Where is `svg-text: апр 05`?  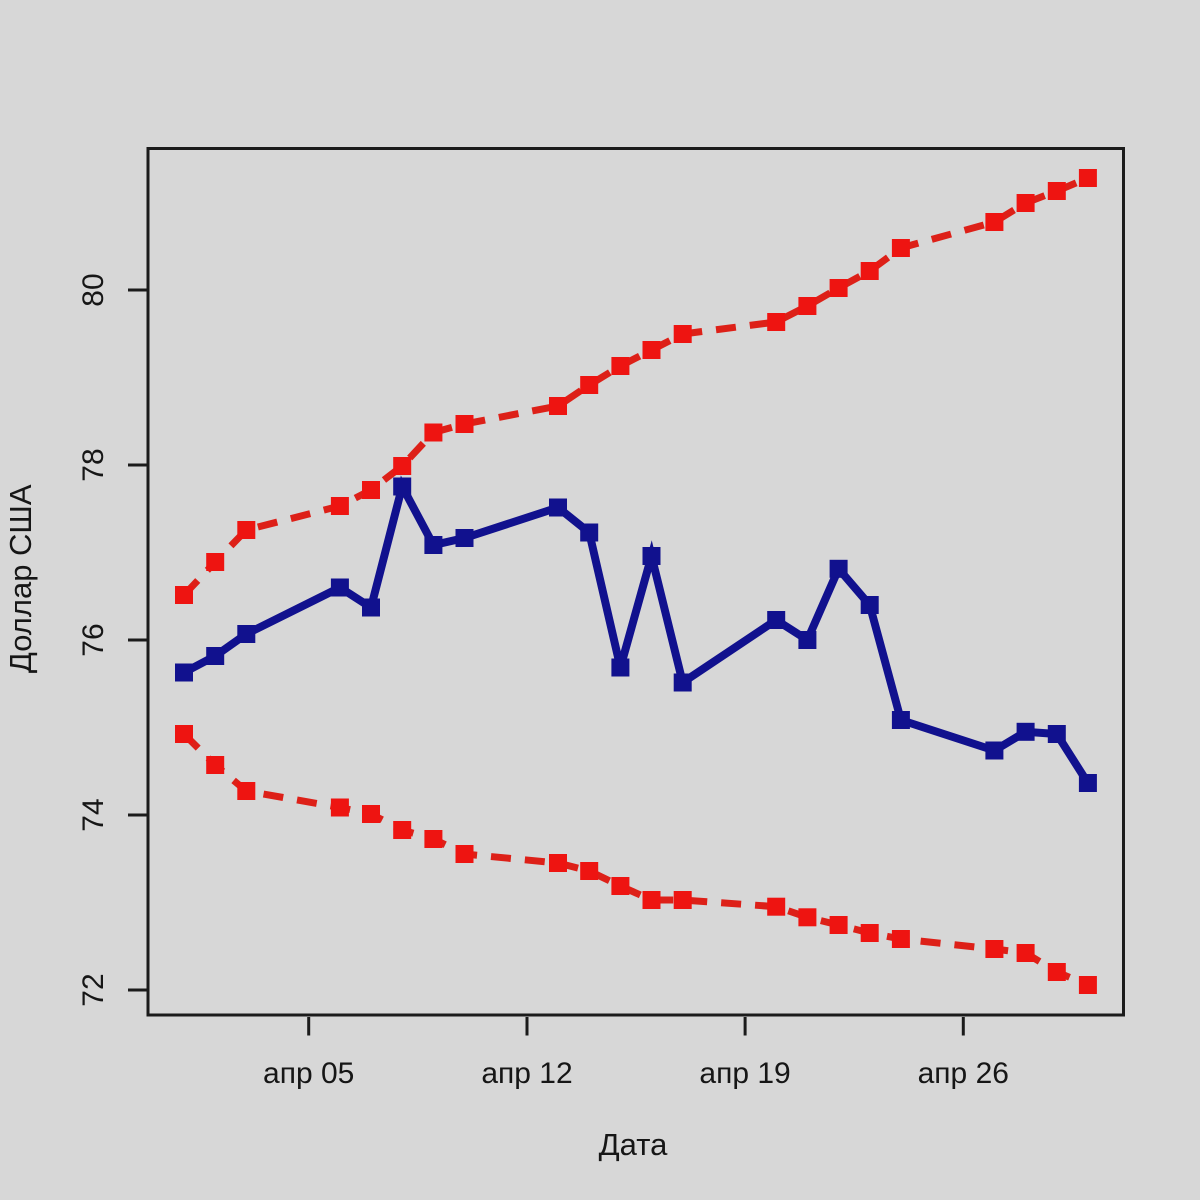 svg-text: апр 05 is located at coordinates (308, 1073).